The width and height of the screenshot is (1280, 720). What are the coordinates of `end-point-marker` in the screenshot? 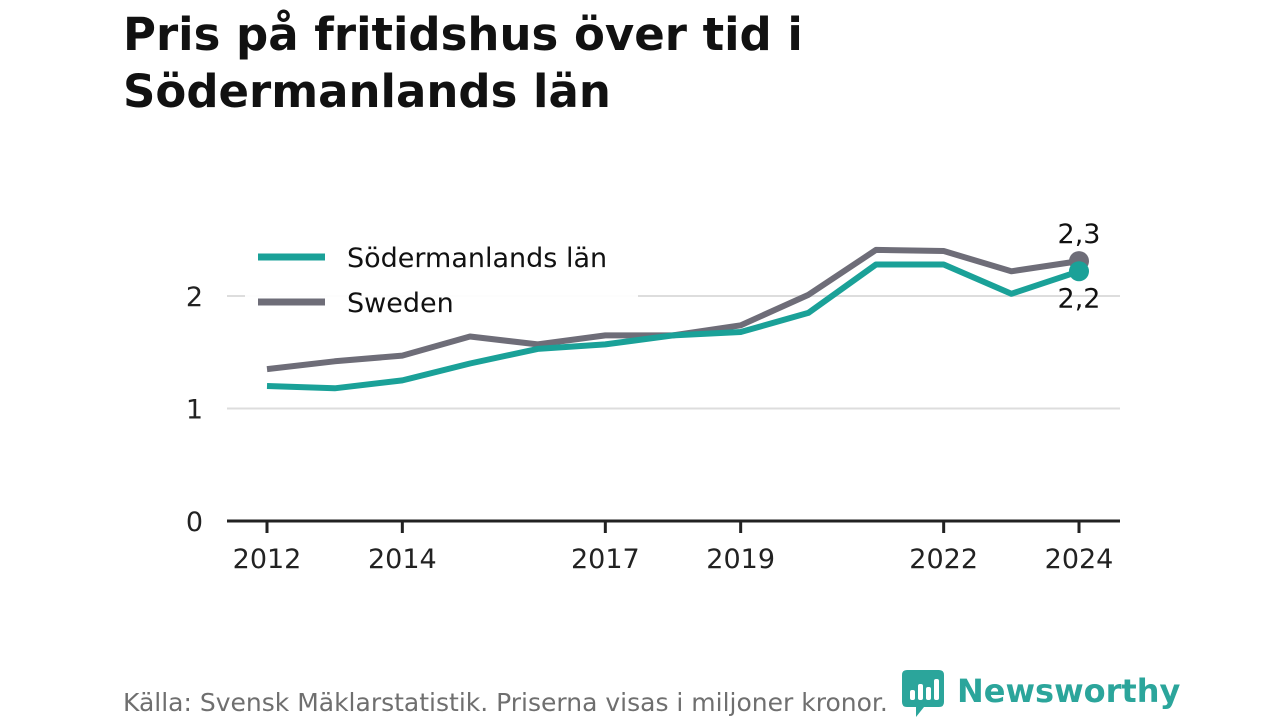 It's located at (1079, 271).